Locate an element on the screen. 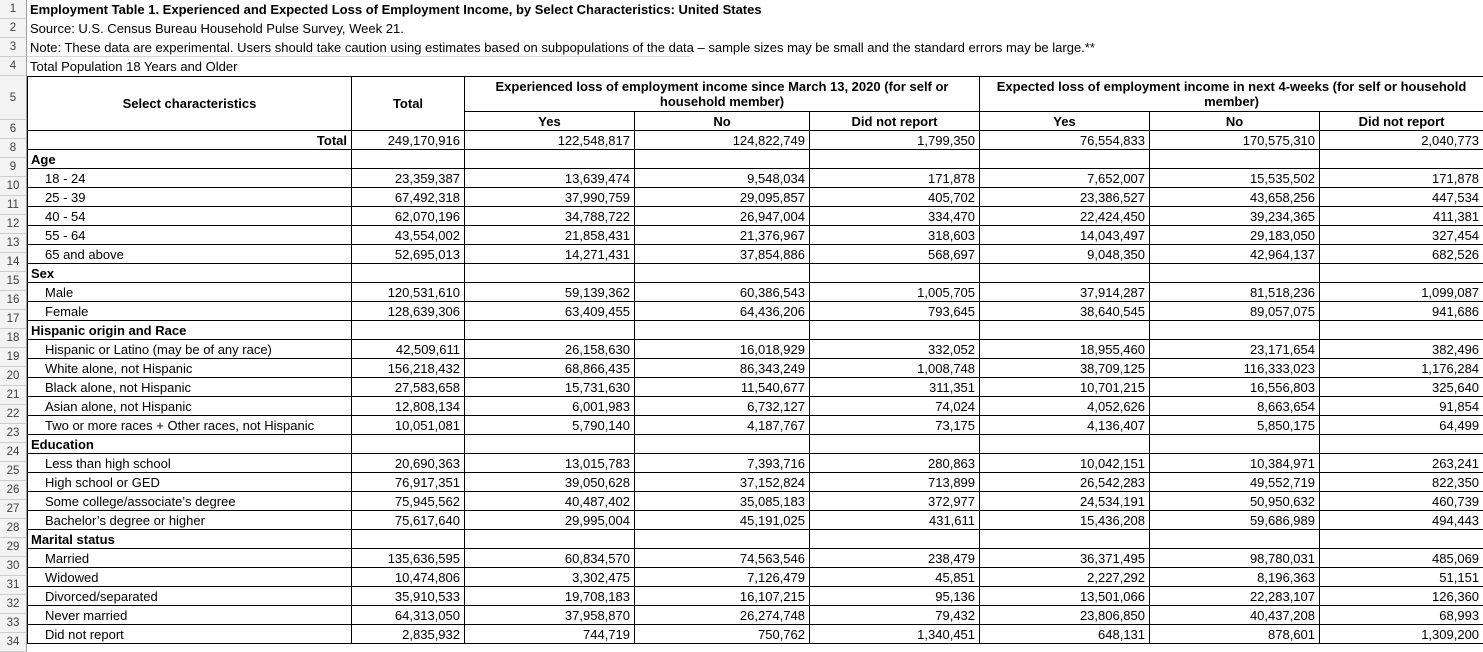 This screenshot has width=1483, height=652. value-cell: 64,436,206 is located at coordinates (722, 311).